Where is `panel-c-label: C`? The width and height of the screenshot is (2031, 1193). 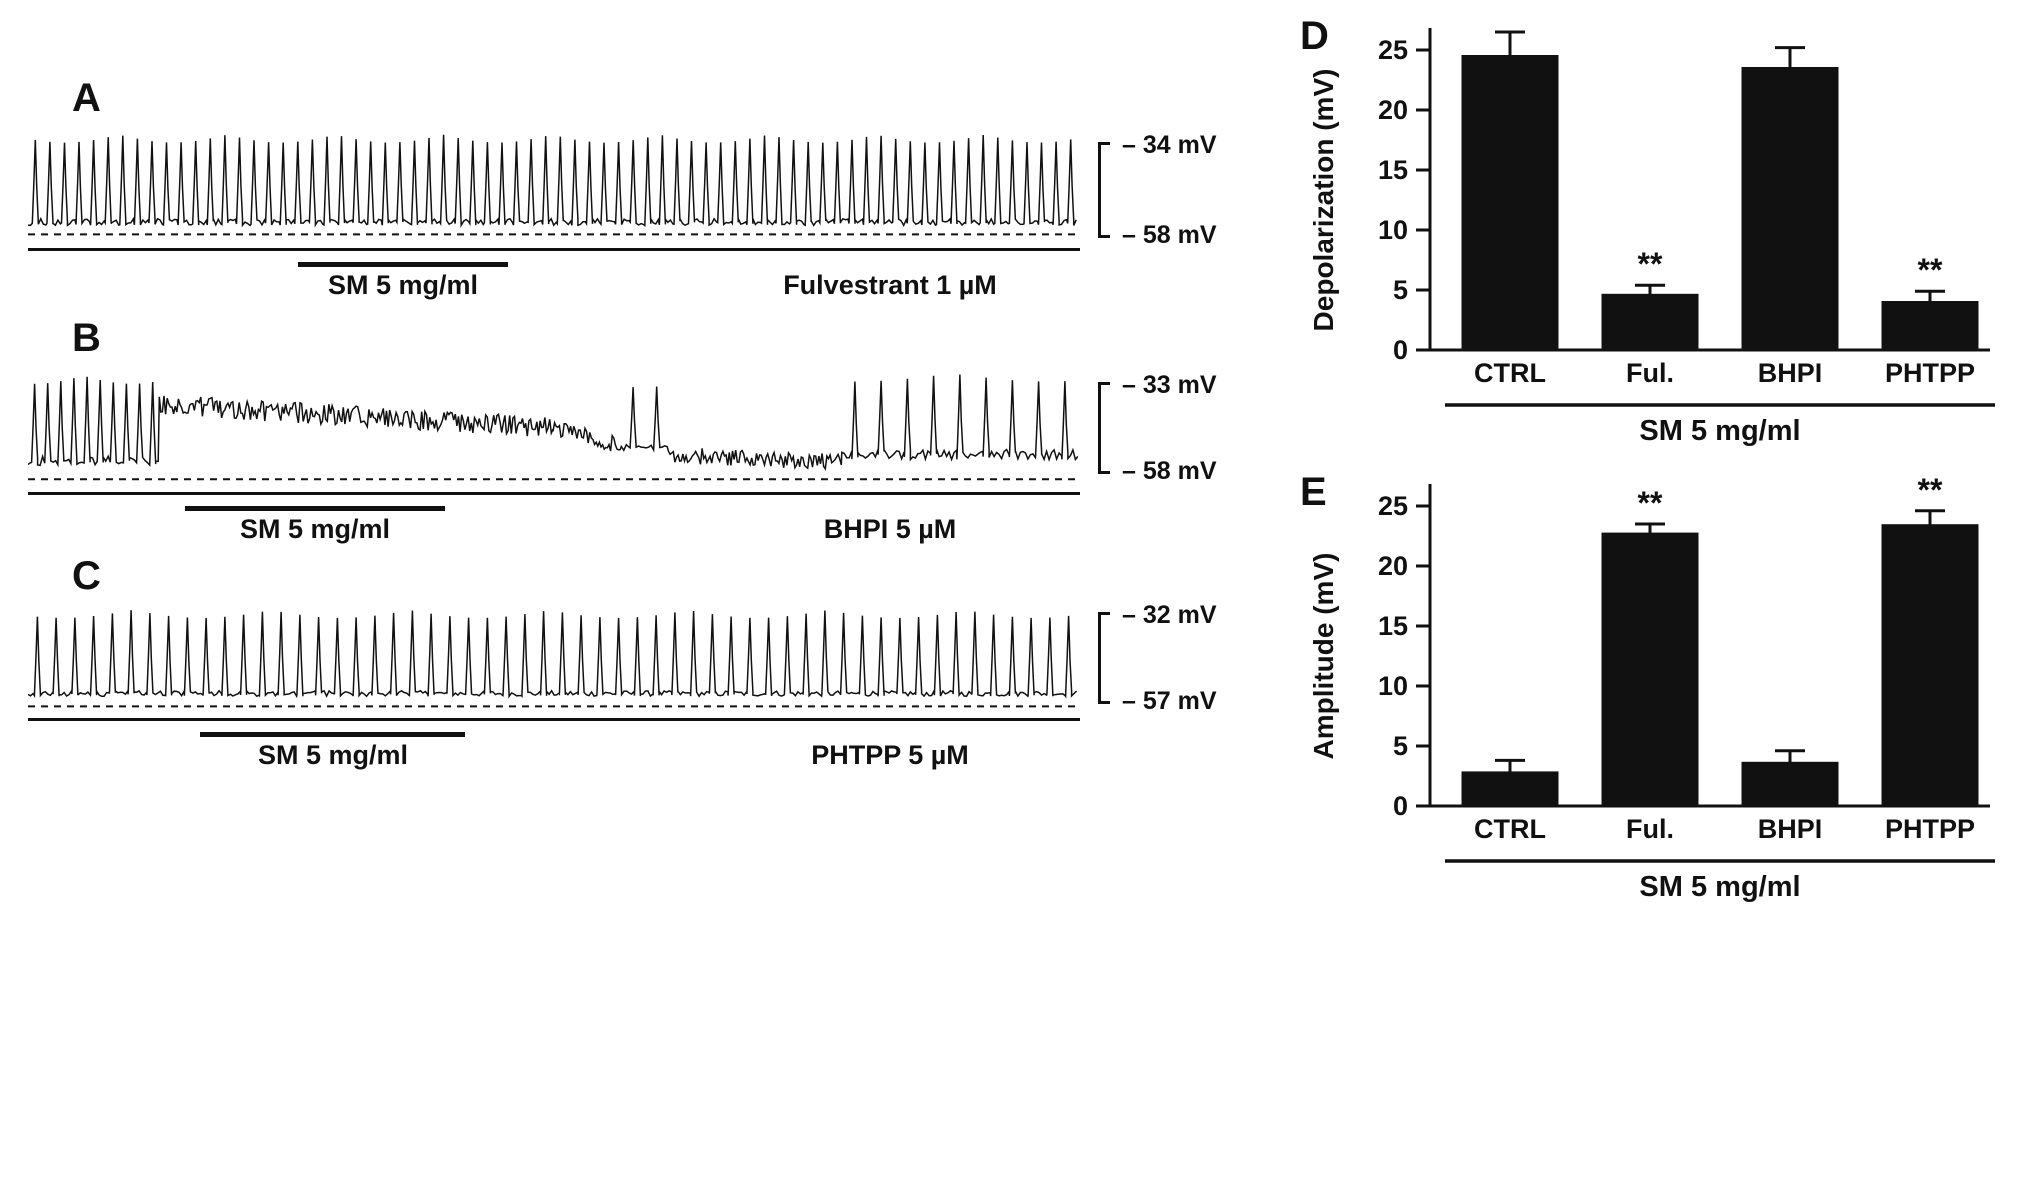
panel-c-label: C is located at coordinates (86, 576).